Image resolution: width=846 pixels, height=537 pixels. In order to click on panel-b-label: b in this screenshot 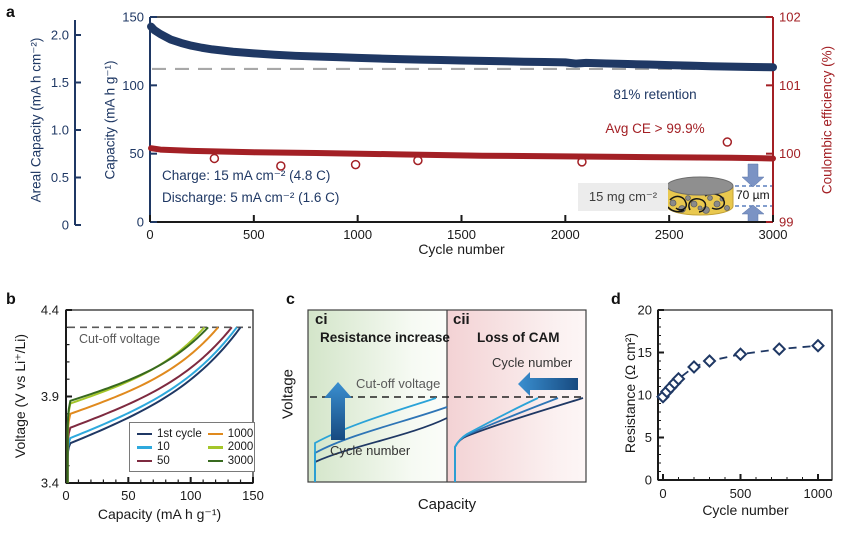, I will do `click(11, 299)`.